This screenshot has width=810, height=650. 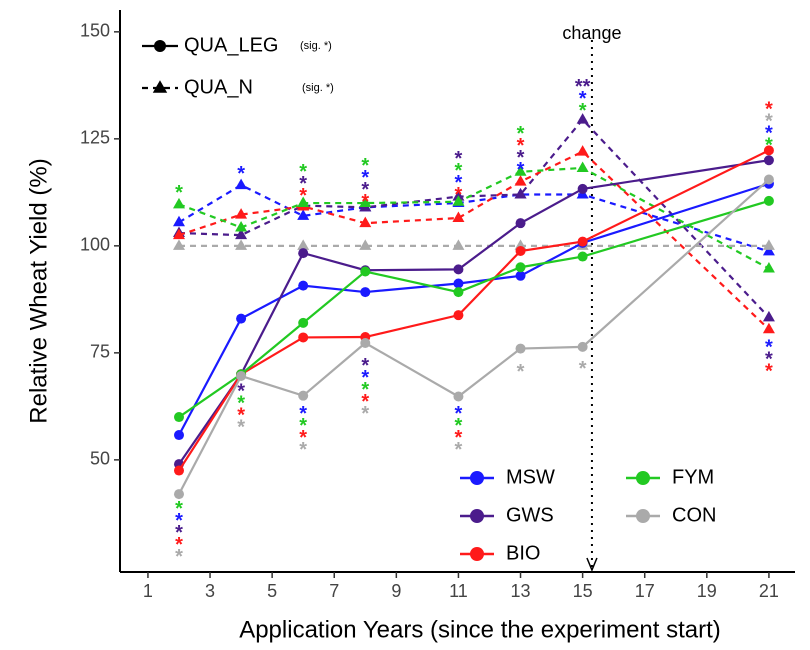 I want to click on x-tick-label: 19, so click(x=707, y=591).